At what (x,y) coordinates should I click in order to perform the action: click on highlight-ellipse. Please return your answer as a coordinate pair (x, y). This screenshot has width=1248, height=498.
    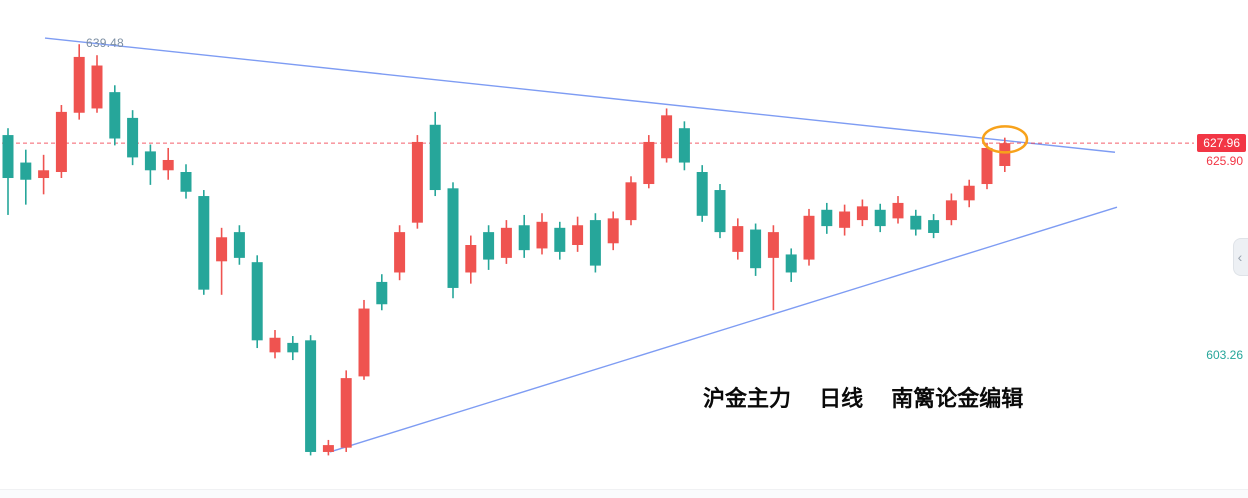
    Looking at the image, I should click on (1005, 139).